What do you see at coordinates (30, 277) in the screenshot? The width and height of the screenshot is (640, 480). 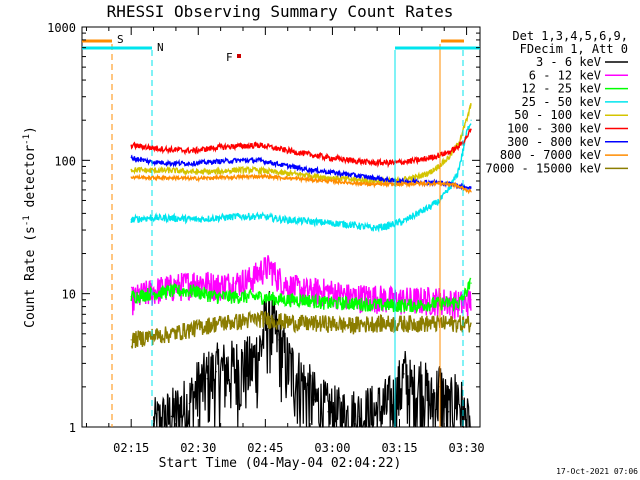 I see `y-axis-label-main: Count Rate (s` at bounding box center [30, 277].